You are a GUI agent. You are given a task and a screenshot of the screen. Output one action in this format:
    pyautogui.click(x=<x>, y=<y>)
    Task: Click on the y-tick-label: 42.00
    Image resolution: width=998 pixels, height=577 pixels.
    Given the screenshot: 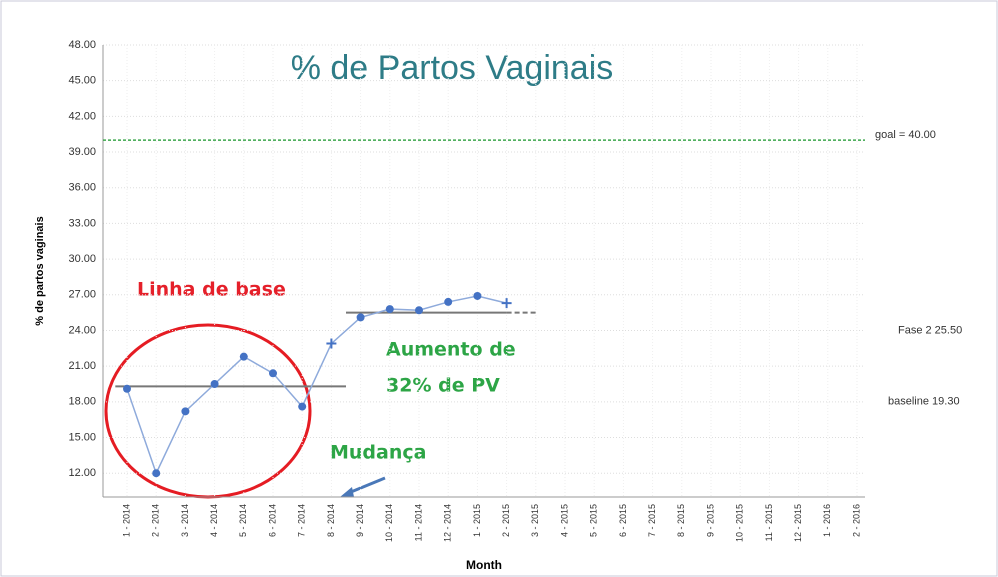 What is the action you would take?
    pyautogui.click(x=82, y=116)
    